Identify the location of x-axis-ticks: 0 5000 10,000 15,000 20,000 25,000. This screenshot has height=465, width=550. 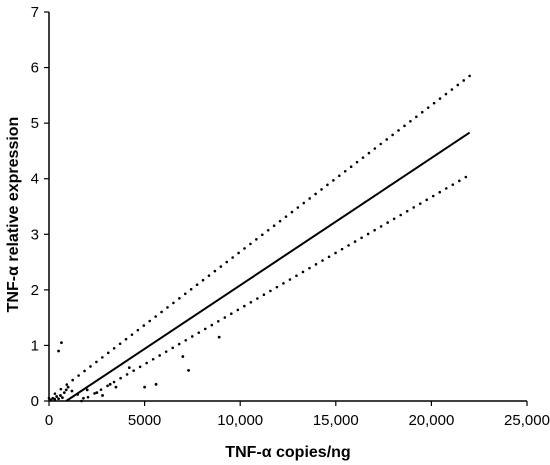
(297, 415).